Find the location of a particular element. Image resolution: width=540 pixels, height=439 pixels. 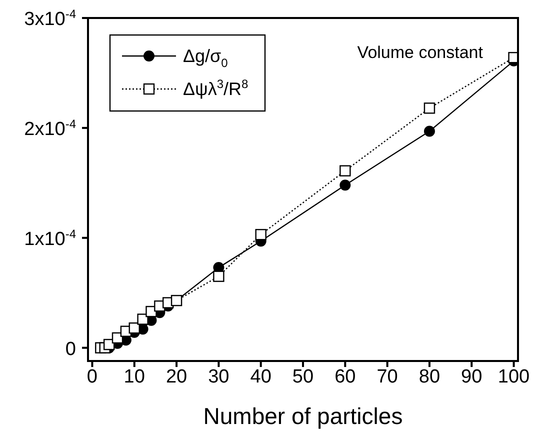

x-tick-label: 20 is located at coordinates (177, 377).